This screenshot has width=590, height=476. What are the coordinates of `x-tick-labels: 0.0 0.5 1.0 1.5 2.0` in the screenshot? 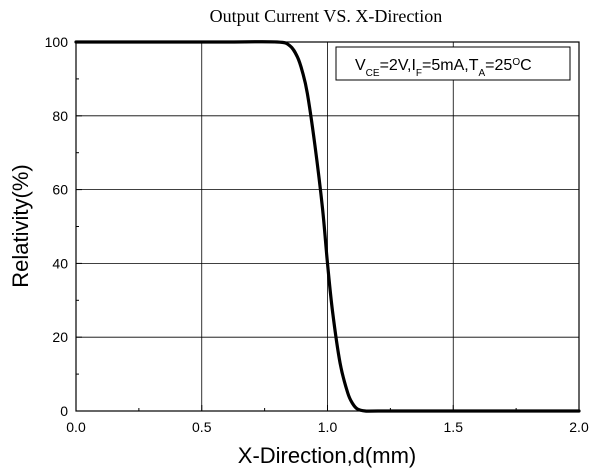 It's located at (327, 427).